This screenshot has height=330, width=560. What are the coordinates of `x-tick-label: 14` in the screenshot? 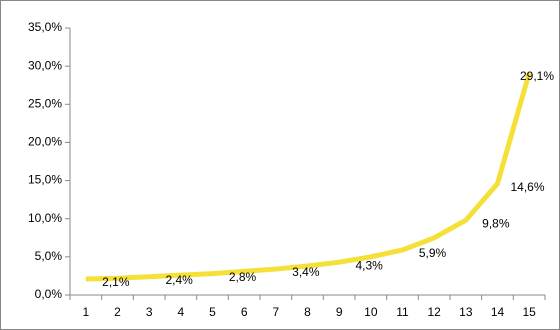 It's located at (498, 312).